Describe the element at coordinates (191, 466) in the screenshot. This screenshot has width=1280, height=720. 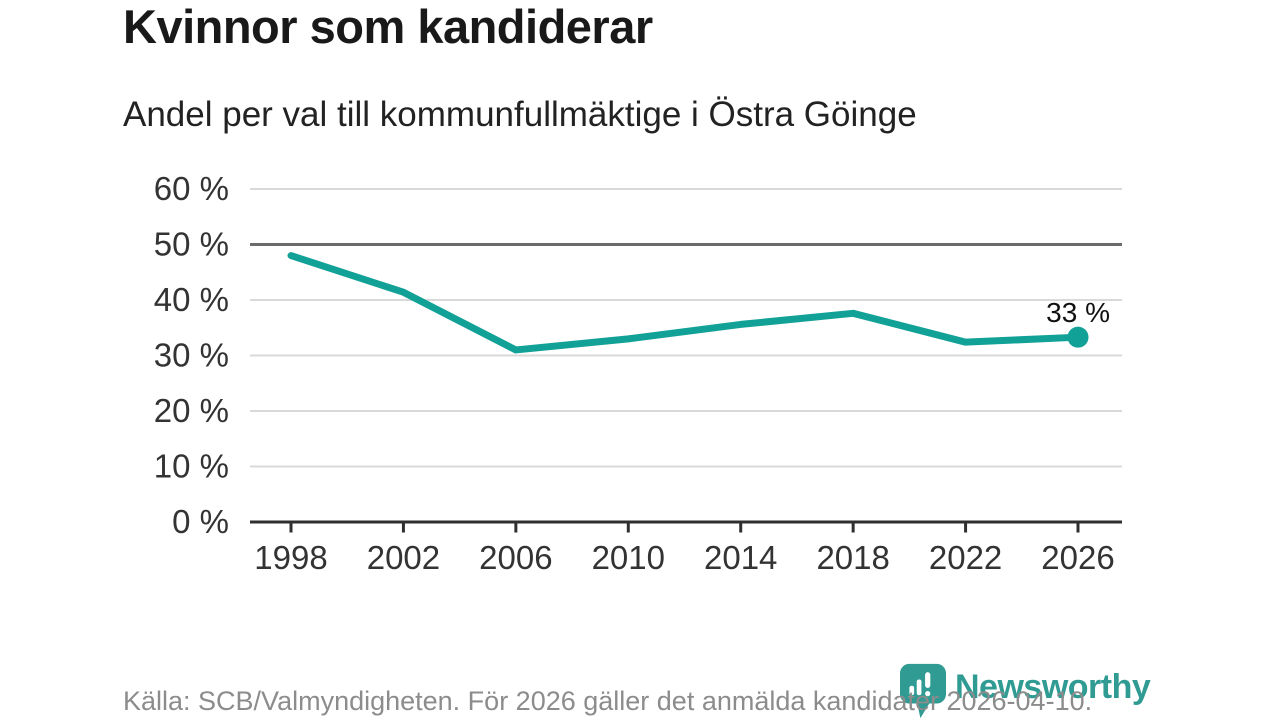
I see `y-tick-label: 10 %` at that location.